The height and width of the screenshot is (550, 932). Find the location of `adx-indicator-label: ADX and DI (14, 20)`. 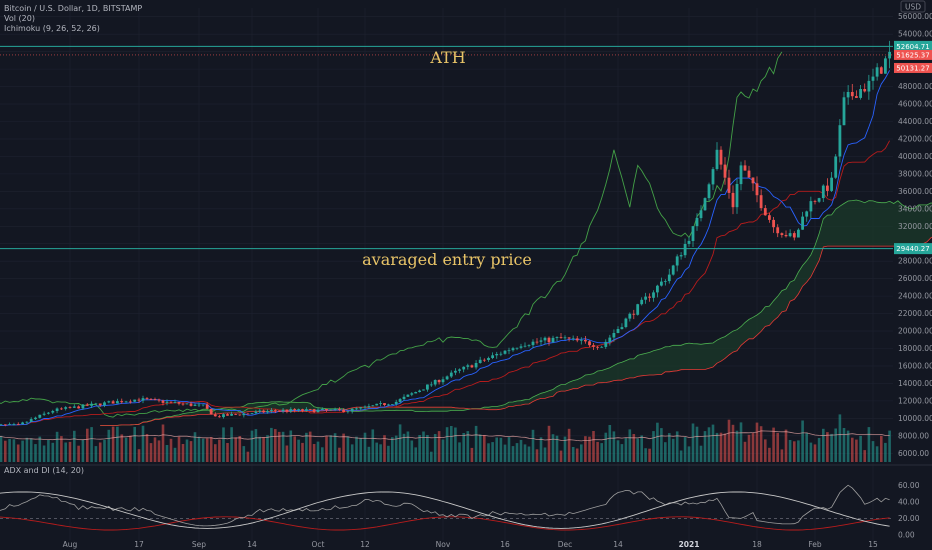

adx-indicator-label: ADX and DI (14, 20) is located at coordinates (44, 470).